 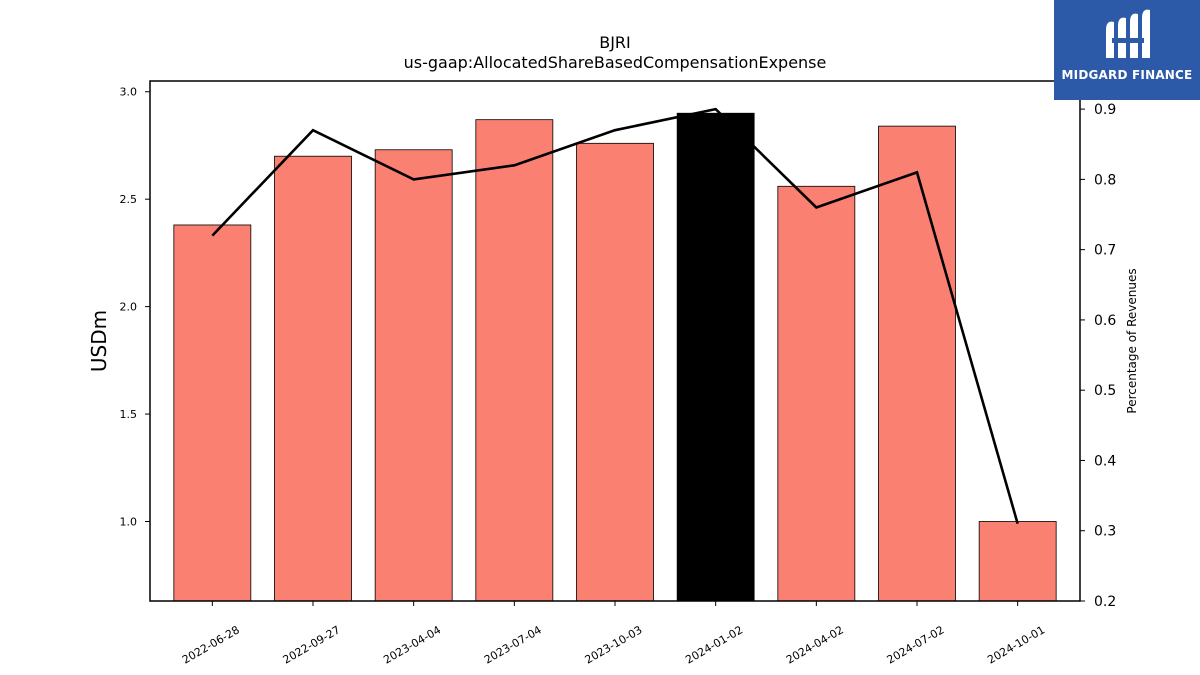 I want to click on y-tick-label: 1.0, so click(x=129, y=521).